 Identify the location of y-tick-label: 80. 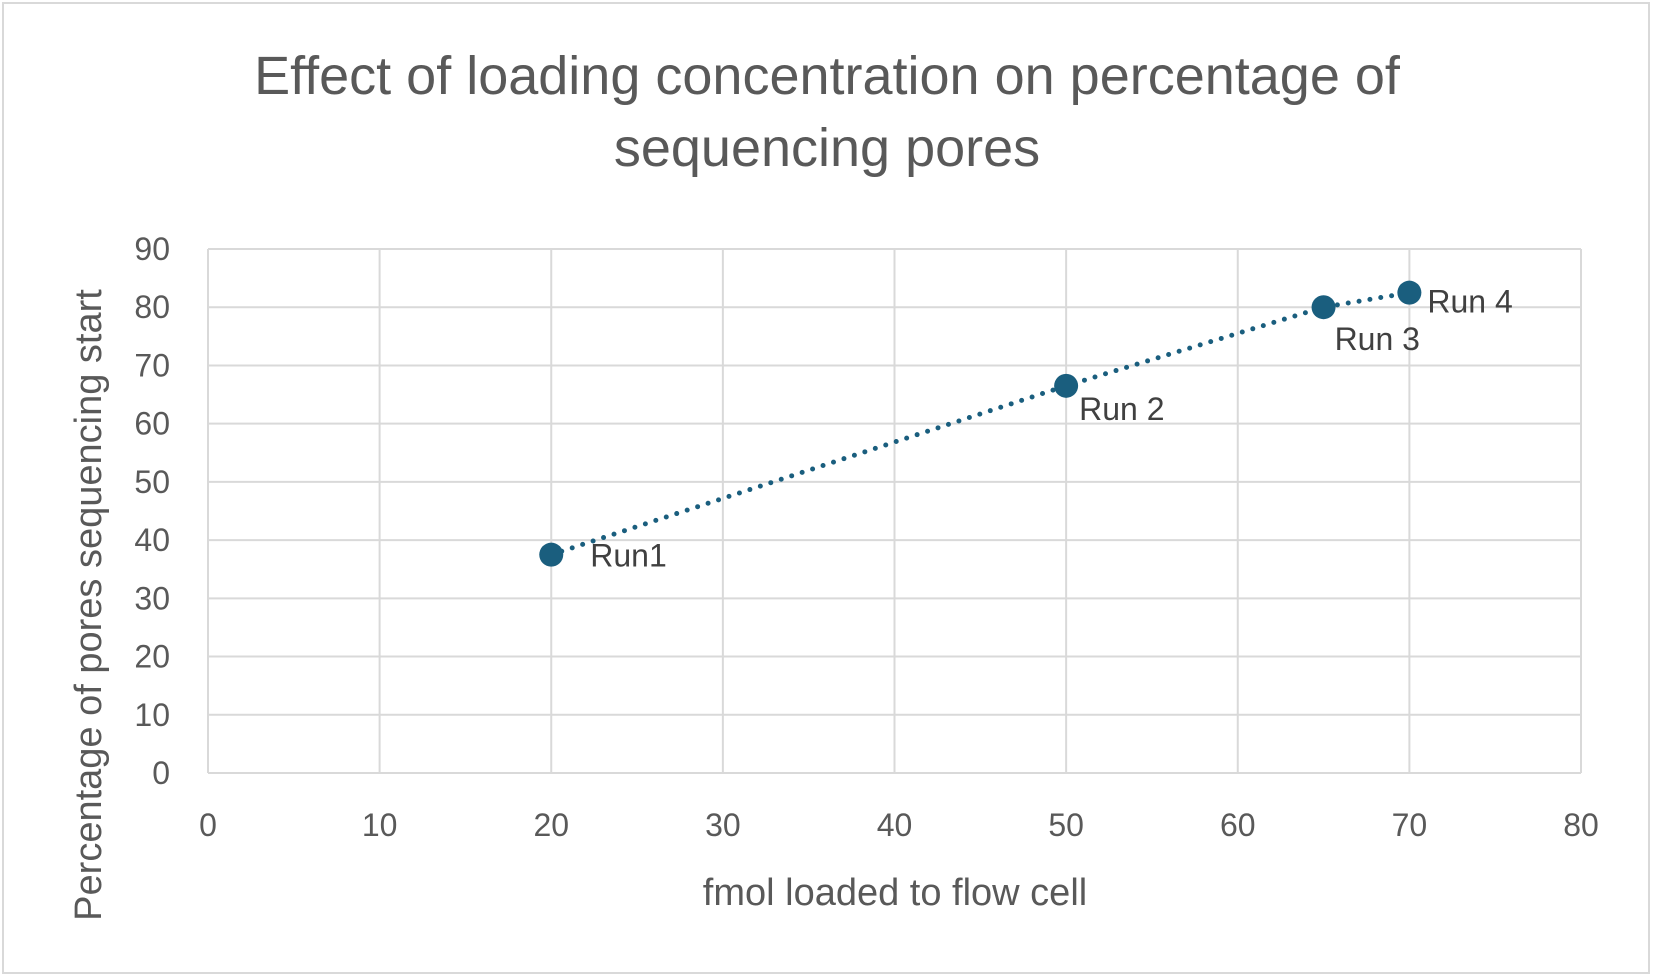
(152, 307).